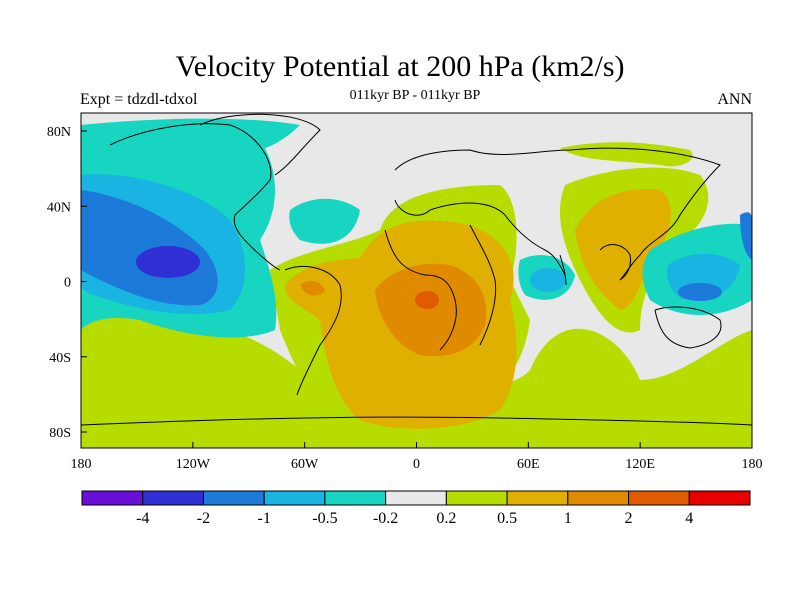 This screenshot has width=800, height=600. Describe the element at coordinates (568, 518) in the screenshot. I see `color-bar-label: 1` at that location.